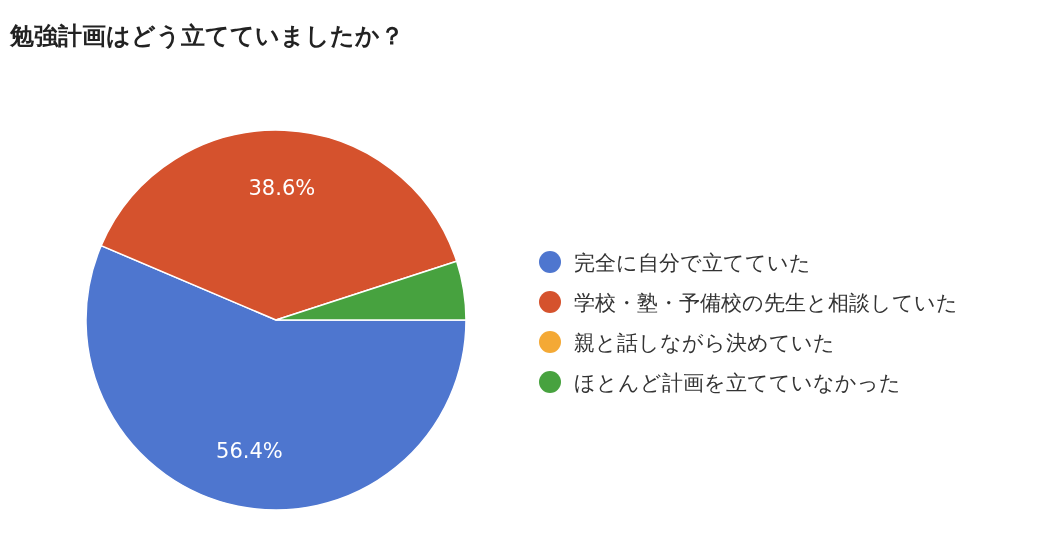 The image size is (1064, 540). What do you see at coordinates (249, 451) in the screenshot?
I see `data-label: 56.4%` at bounding box center [249, 451].